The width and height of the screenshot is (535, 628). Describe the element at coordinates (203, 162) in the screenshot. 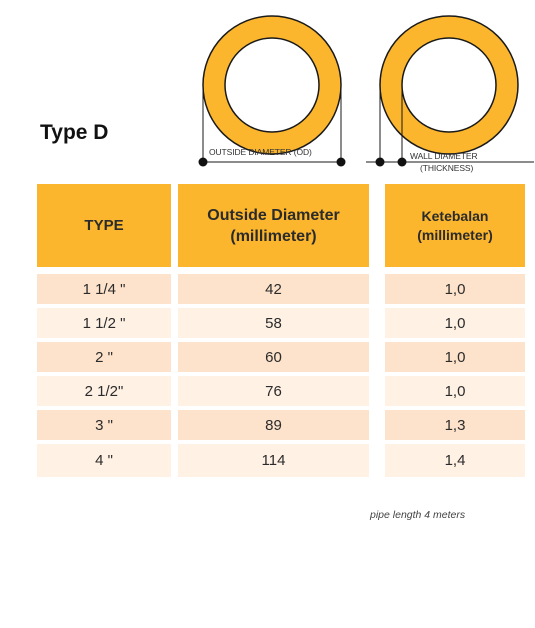

I see `od-marker-left` at that location.